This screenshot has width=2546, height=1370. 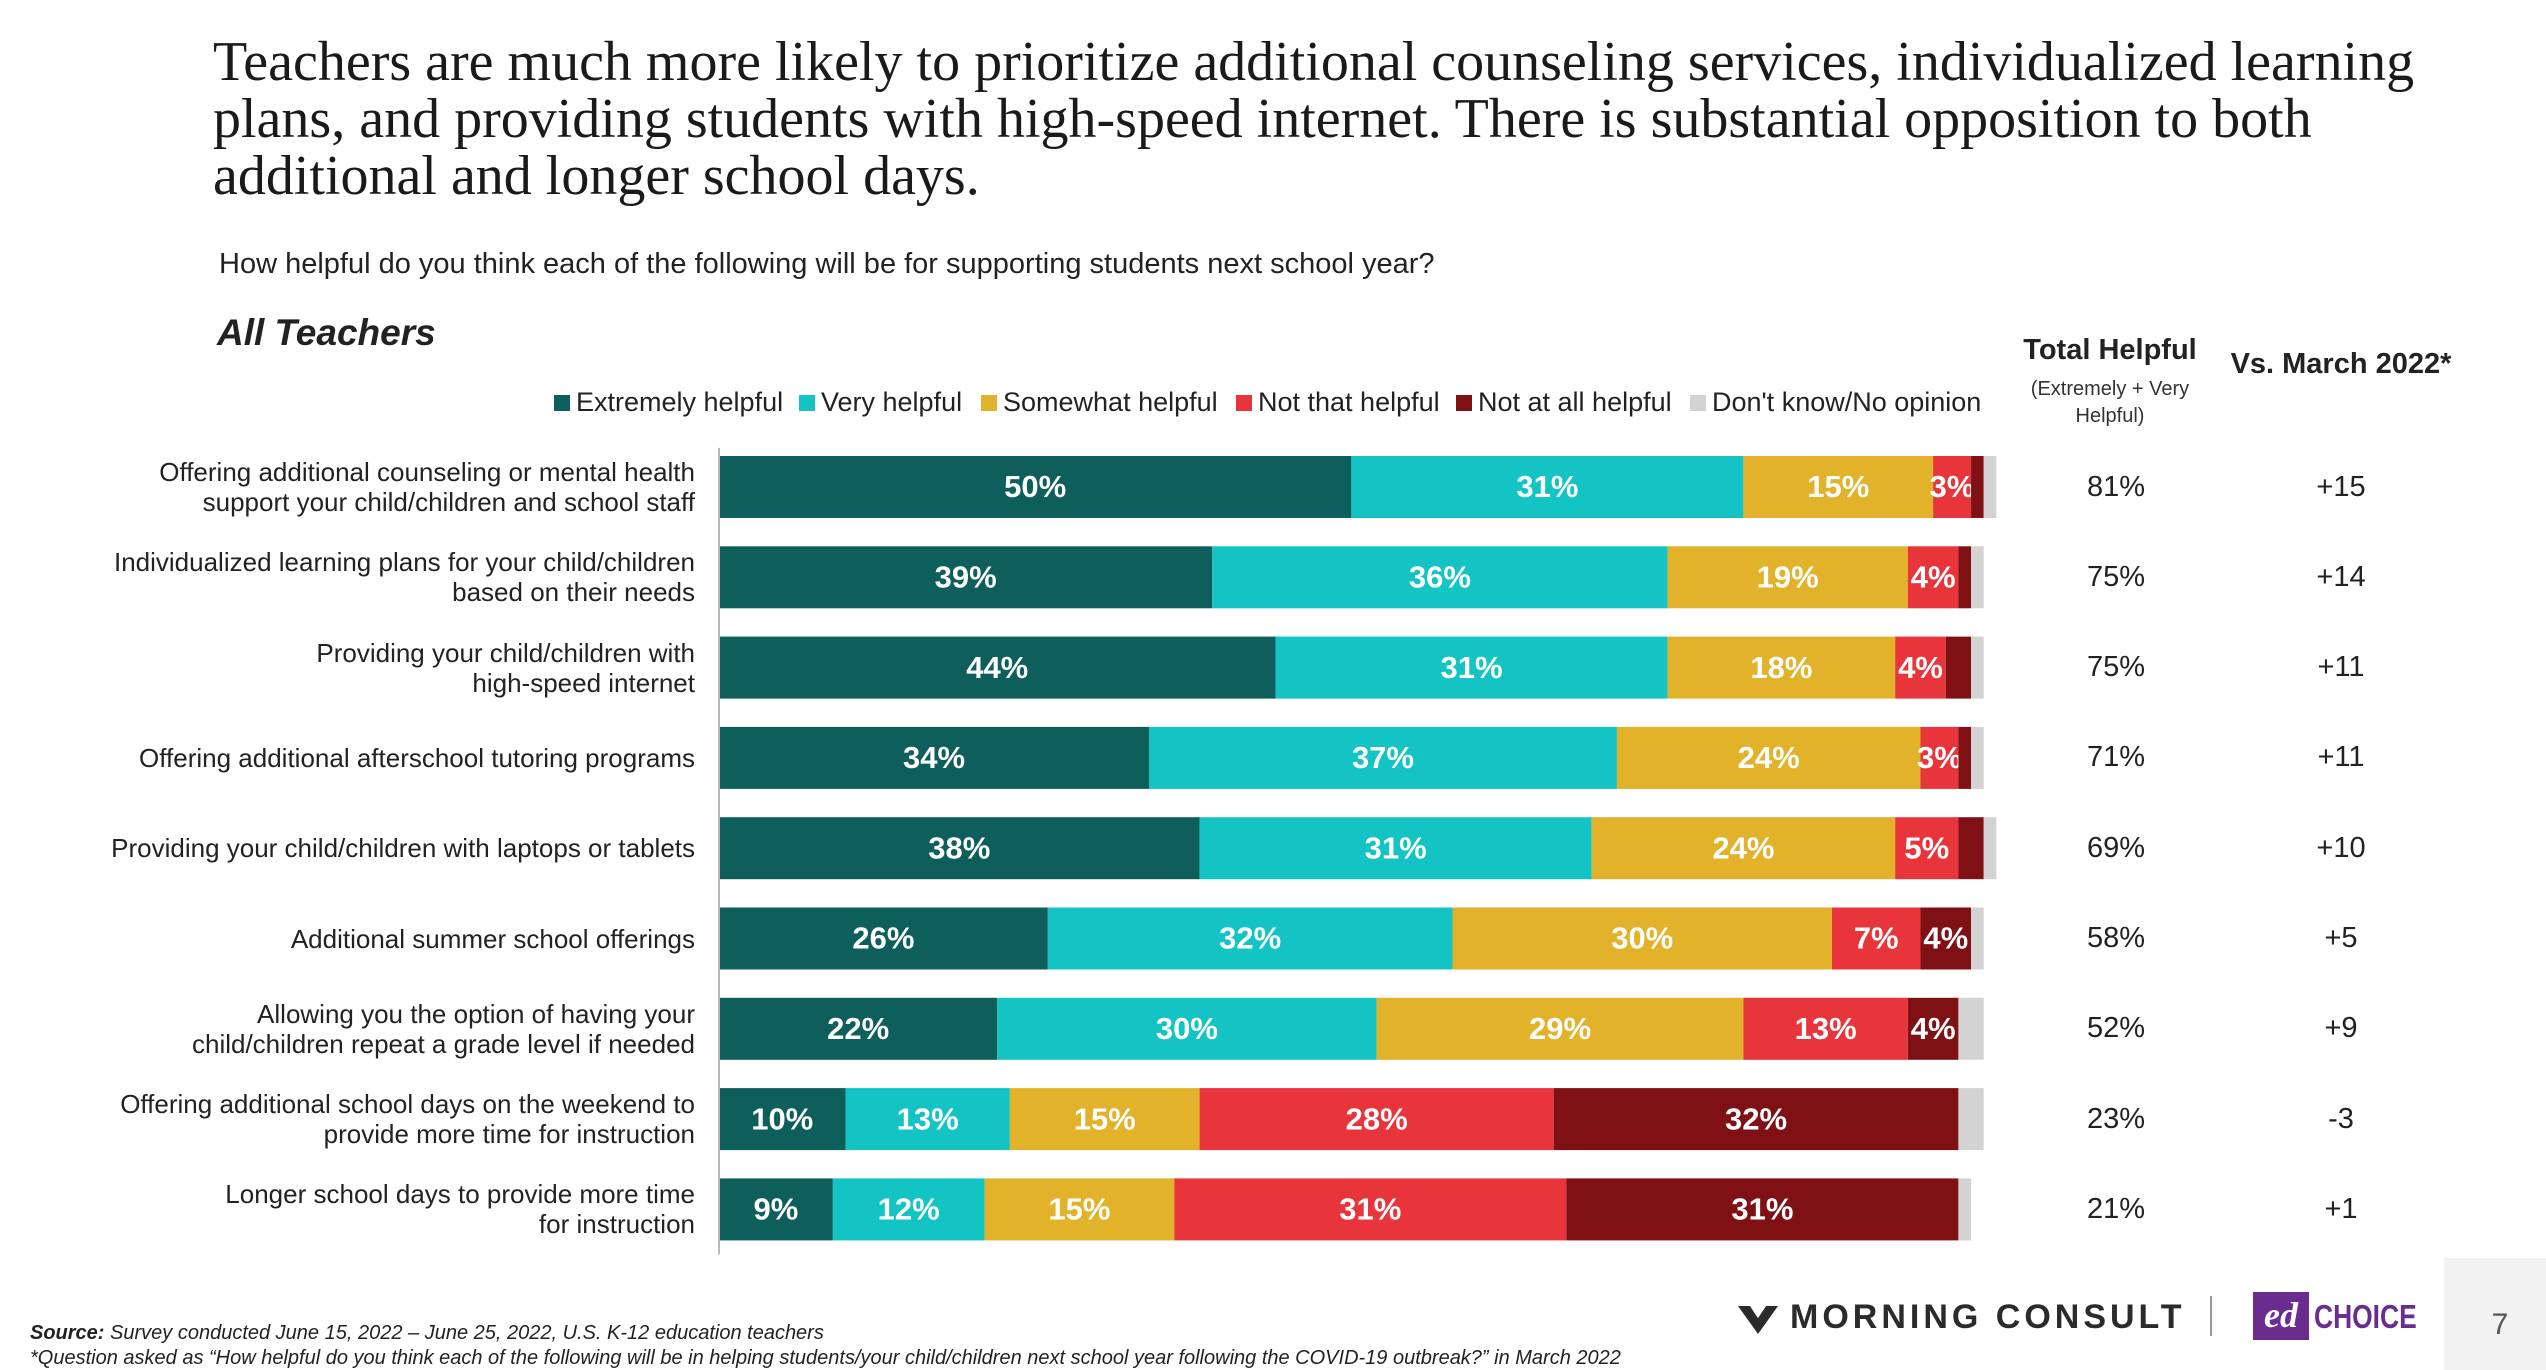 I want to click on vs-march-value: +10, so click(x=2341, y=847).